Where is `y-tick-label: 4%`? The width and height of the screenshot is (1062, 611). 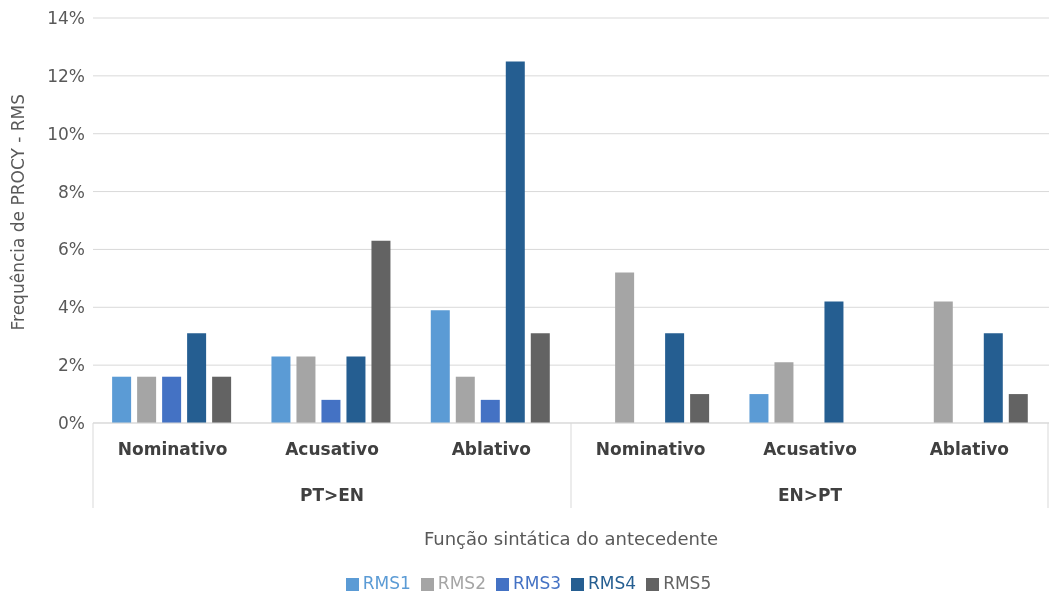
y-tick-label: 4% is located at coordinates (71, 307).